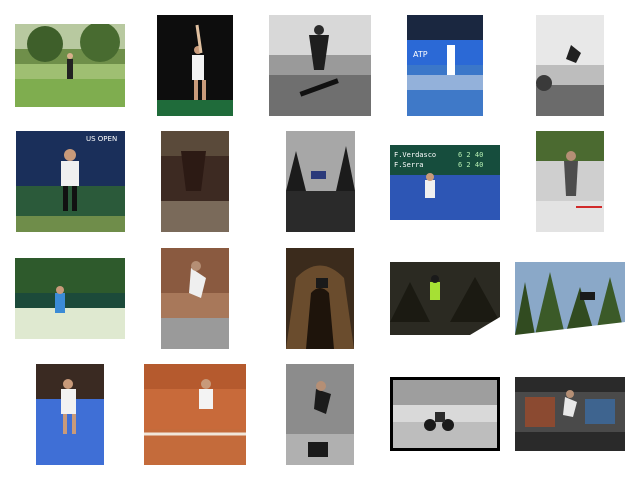 The image size is (640, 480). What do you see at coordinates (570, 181) in the screenshot?
I see `thumbnail-skate-street` at bounding box center [570, 181].